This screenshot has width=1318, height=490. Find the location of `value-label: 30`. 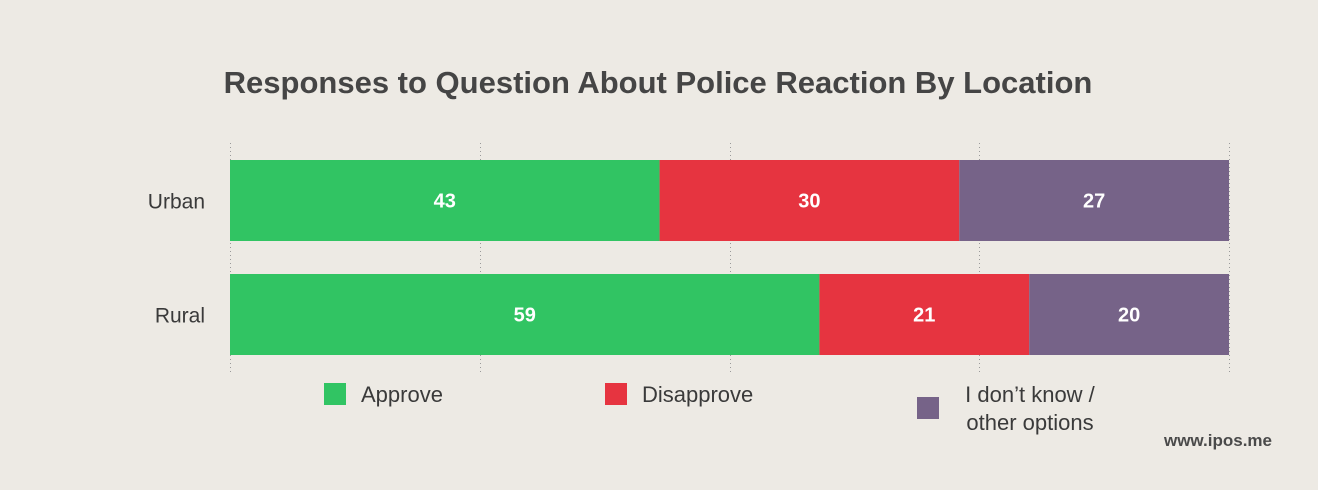

value-label: 30 is located at coordinates (809, 202).